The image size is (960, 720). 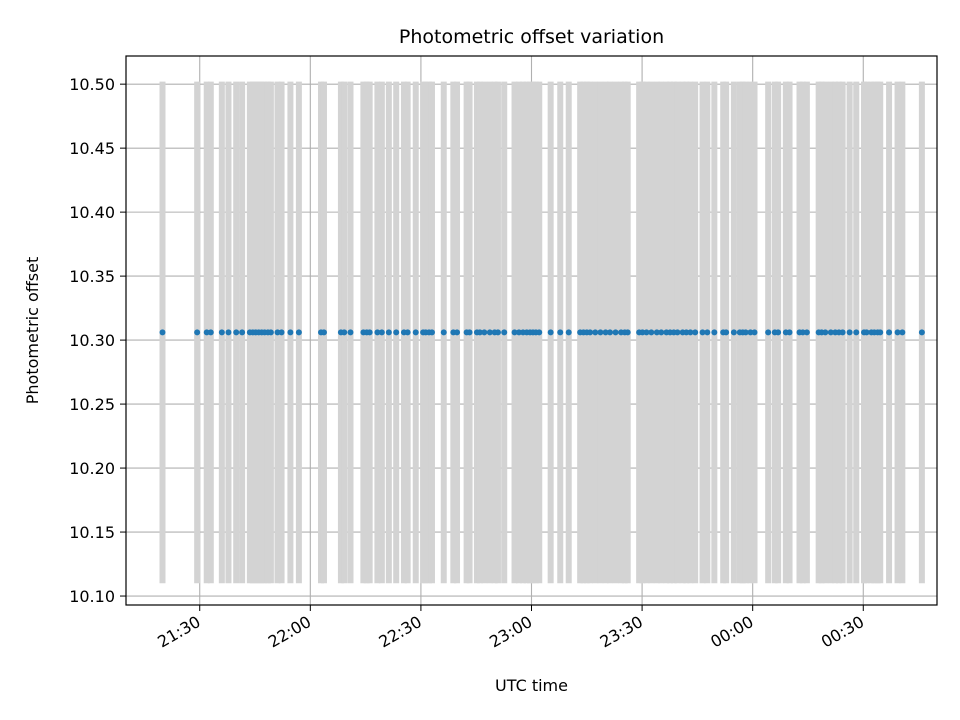 I want to click on data-points, so click(x=542, y=332).